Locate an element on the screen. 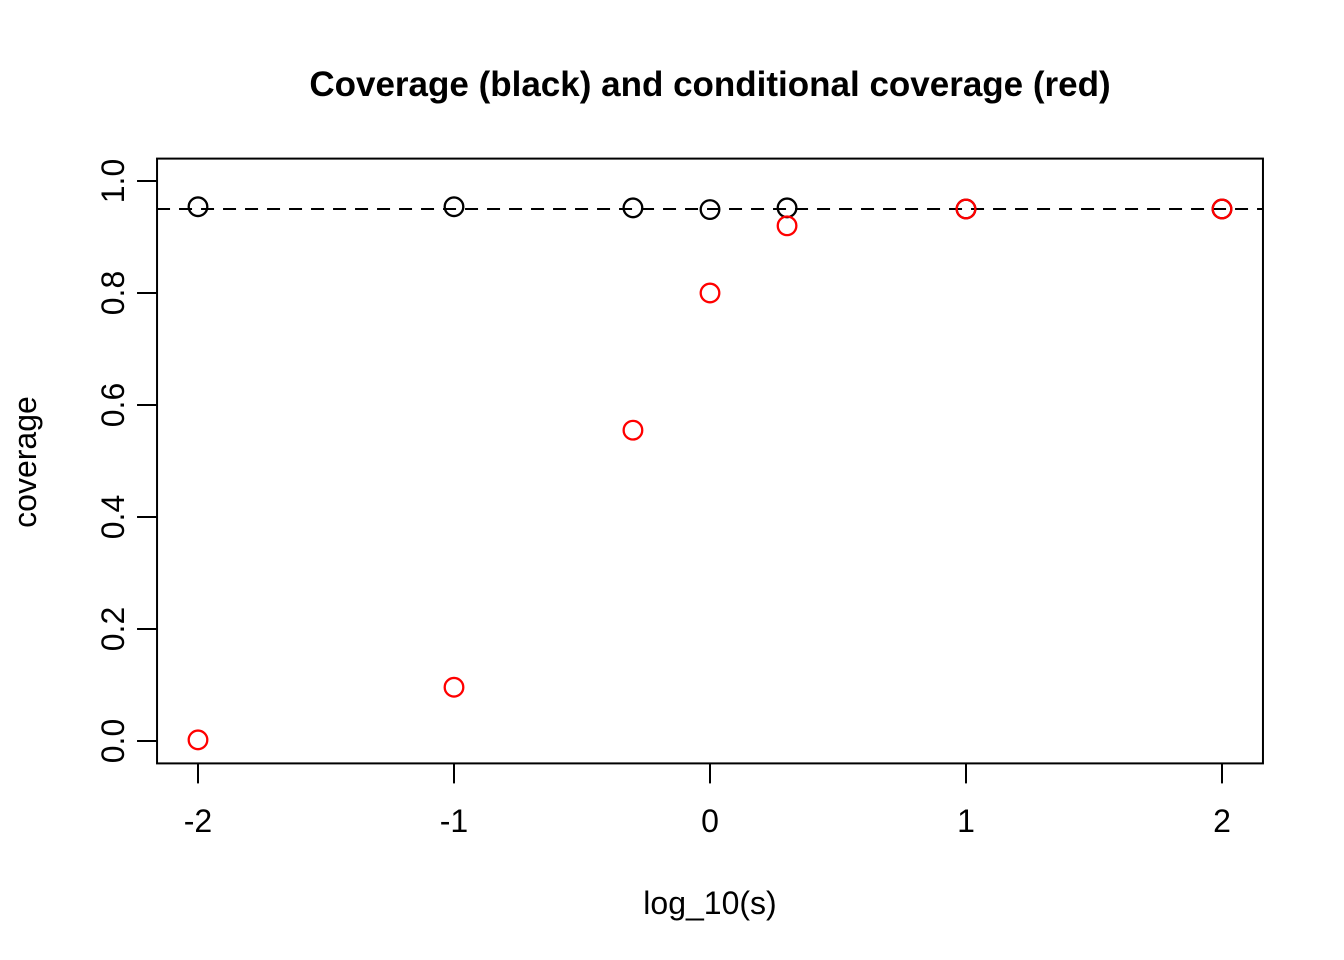 The height and width of the screenshot is (960, 1344). y-tick-label: 0.6 is located at coordinates (113, 405).